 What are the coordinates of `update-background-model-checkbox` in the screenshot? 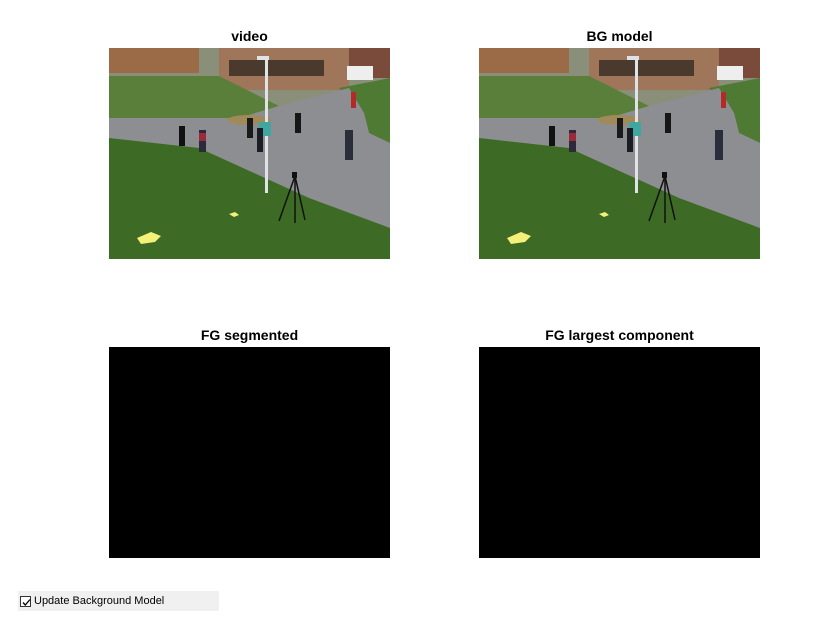 It's located at (25, 601).